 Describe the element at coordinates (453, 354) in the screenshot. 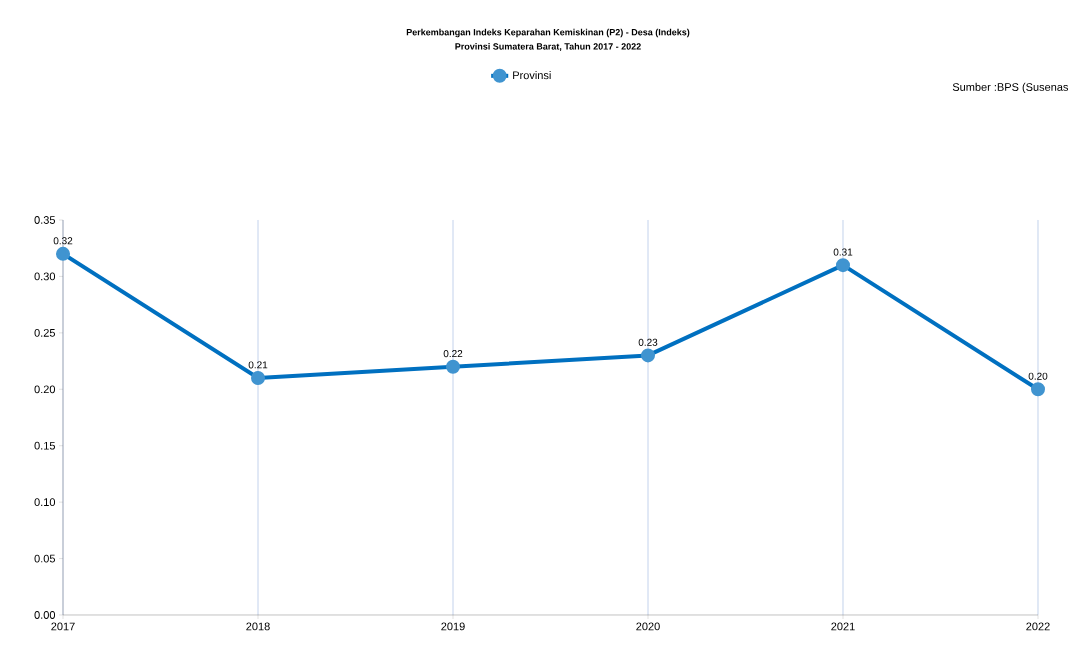

I see `data-label: 0.22` at that location.